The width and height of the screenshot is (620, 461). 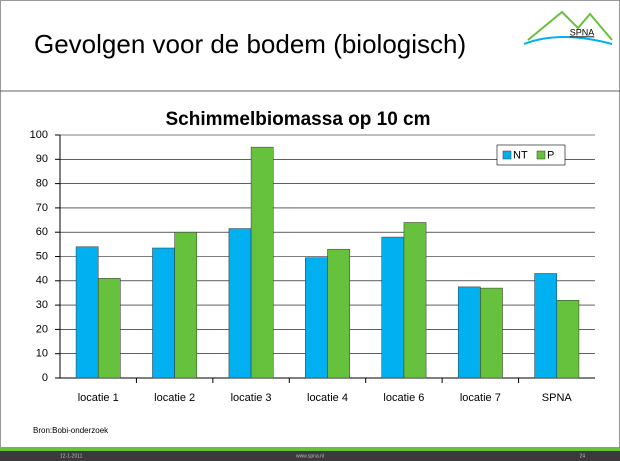 What do you see at coordinates (42, 305) in the screenshot?
I see `y-tick-label: 30` at bounding box center [42, 305].